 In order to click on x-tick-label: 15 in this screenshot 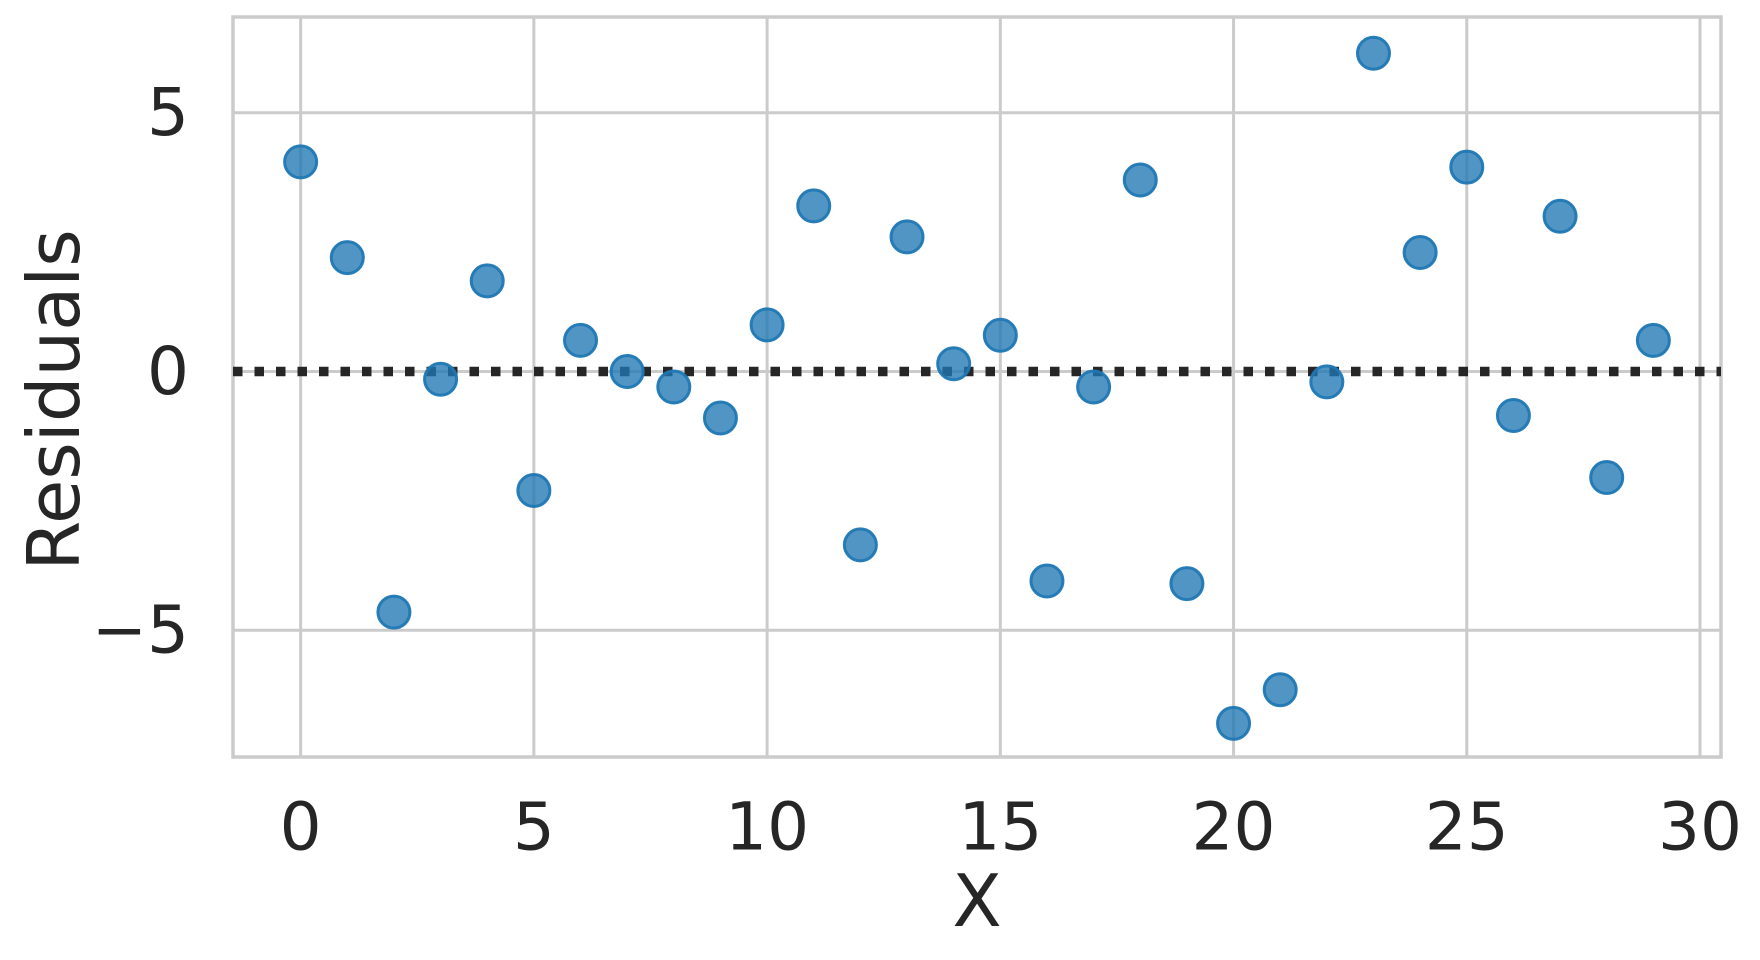, I will do `click(1000, 827)`.